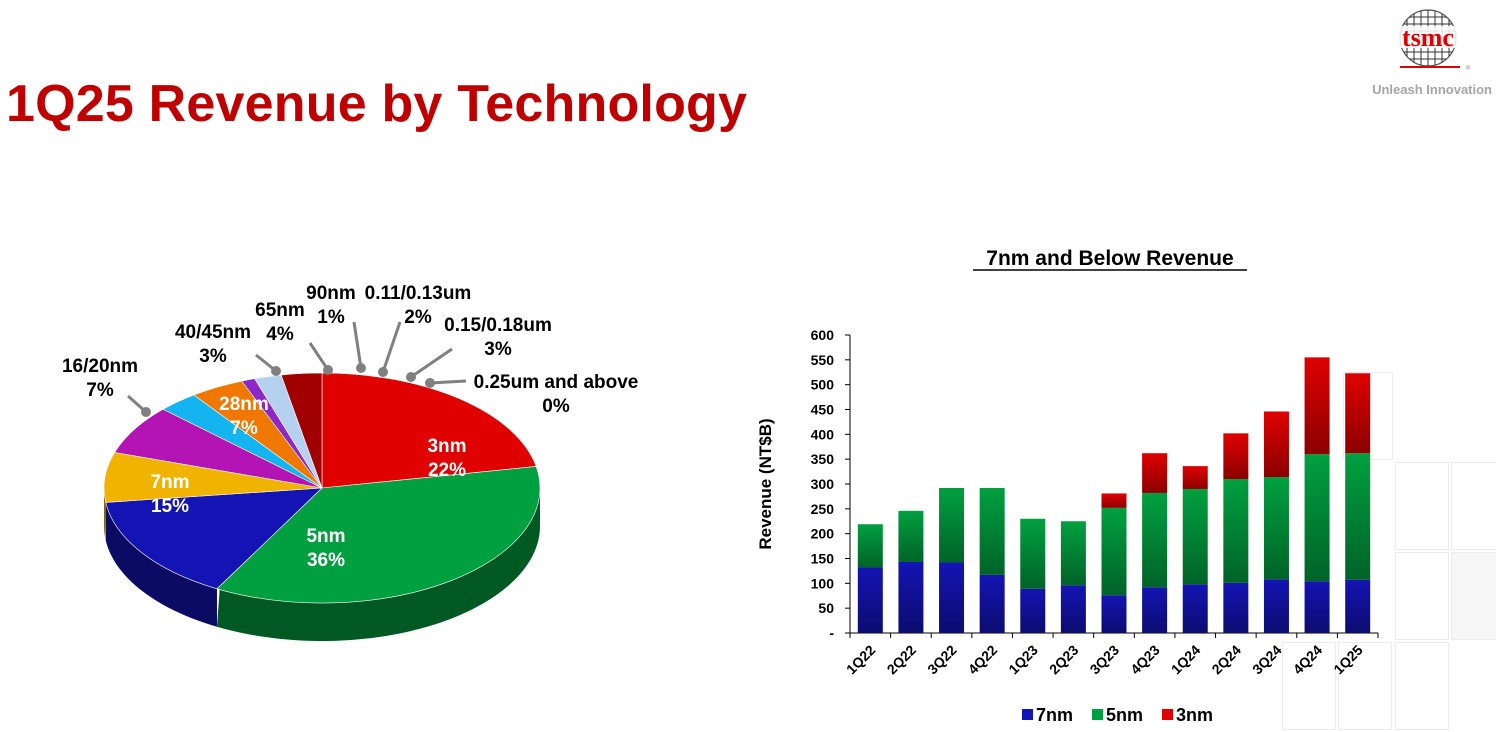 Image resolution: width=1496 pixels, height=732 pixels. Describe the element at coordinates (498, 349) in the screenshot. I see `pie-label-value: 3%` at that location.